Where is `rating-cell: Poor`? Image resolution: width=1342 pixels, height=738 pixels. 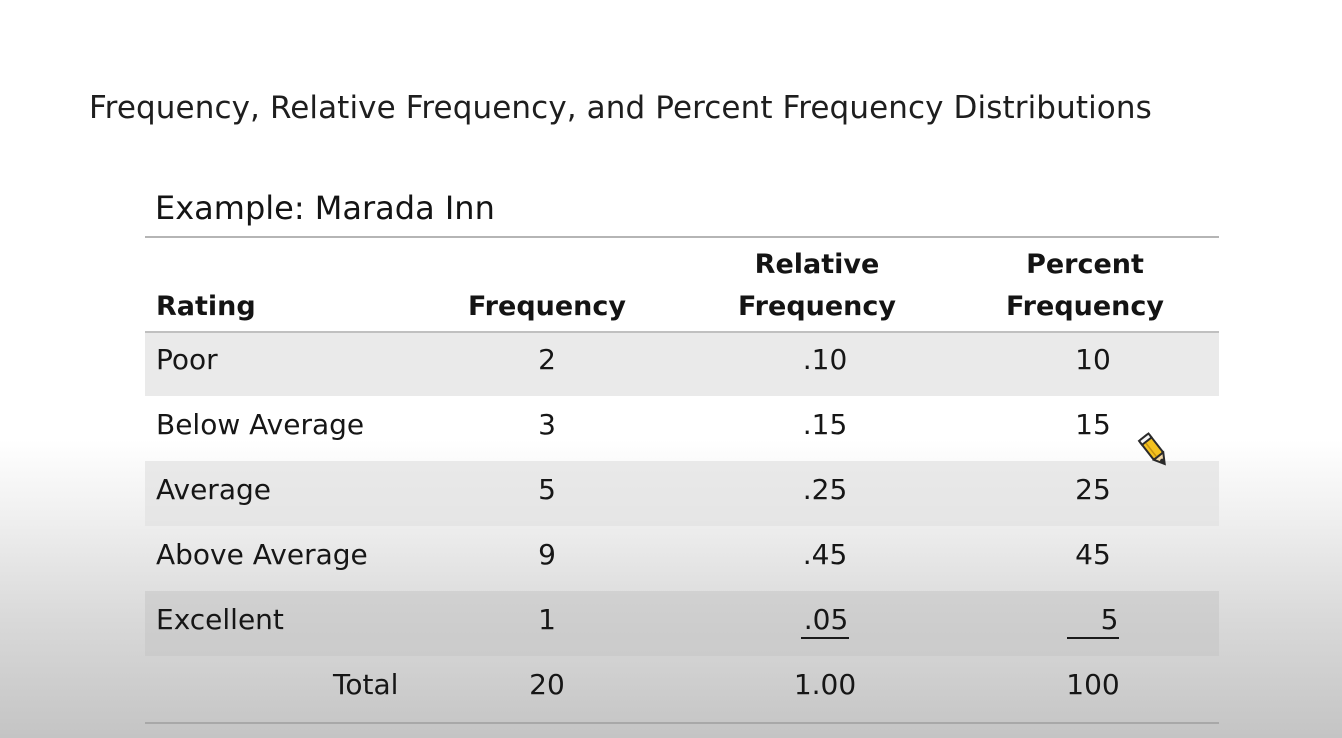 rating-cell: Poor is located at coordinates (187, 359).